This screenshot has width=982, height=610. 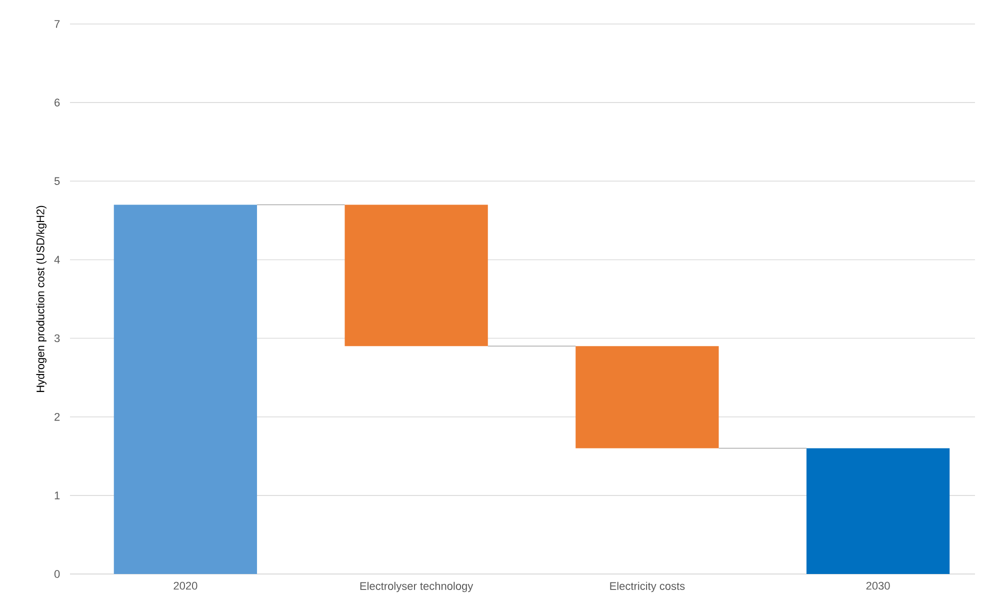 What do you see at coordinates (57, 260) in the screenshot?
I see `y-tick-label: 4` at bounding box center [57, 260].